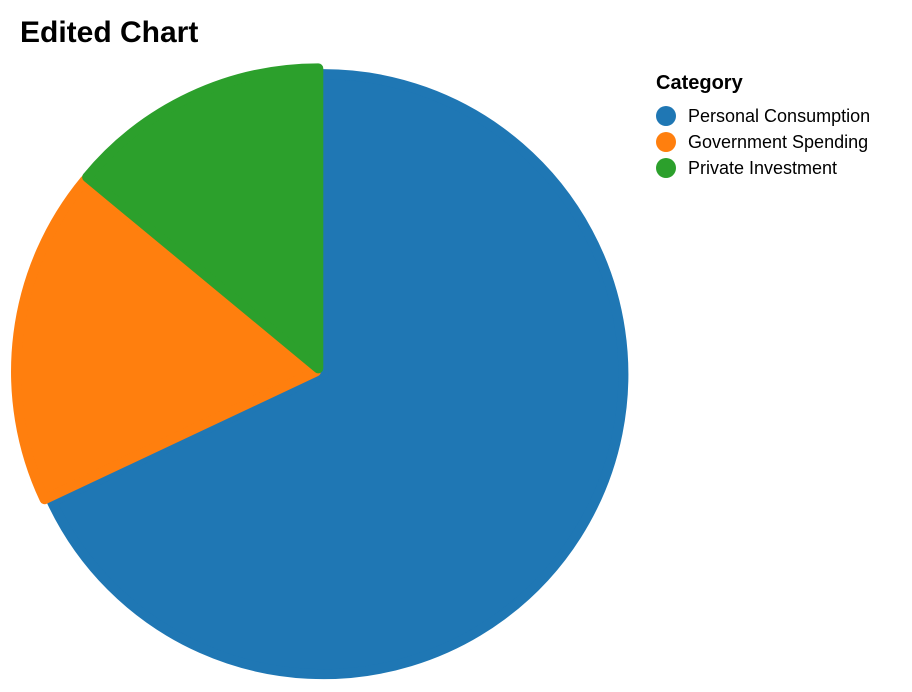 The image size is (912, 692). I want to click on pie-slice-private-investment, so click(203, 218).